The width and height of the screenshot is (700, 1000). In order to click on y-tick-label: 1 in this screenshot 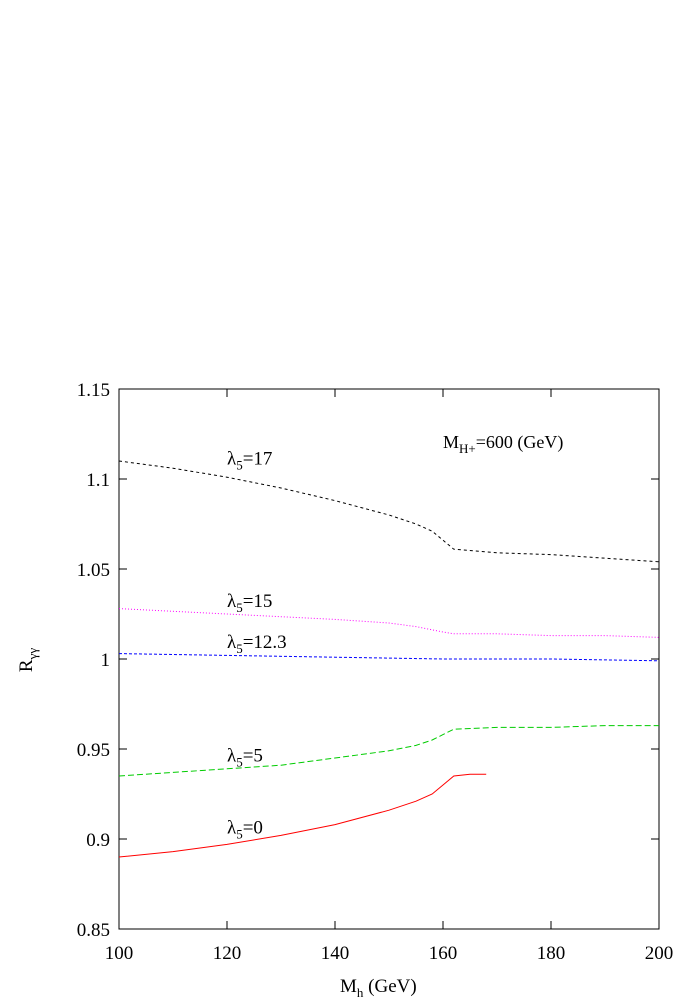, I will do `click(106, 660)`.